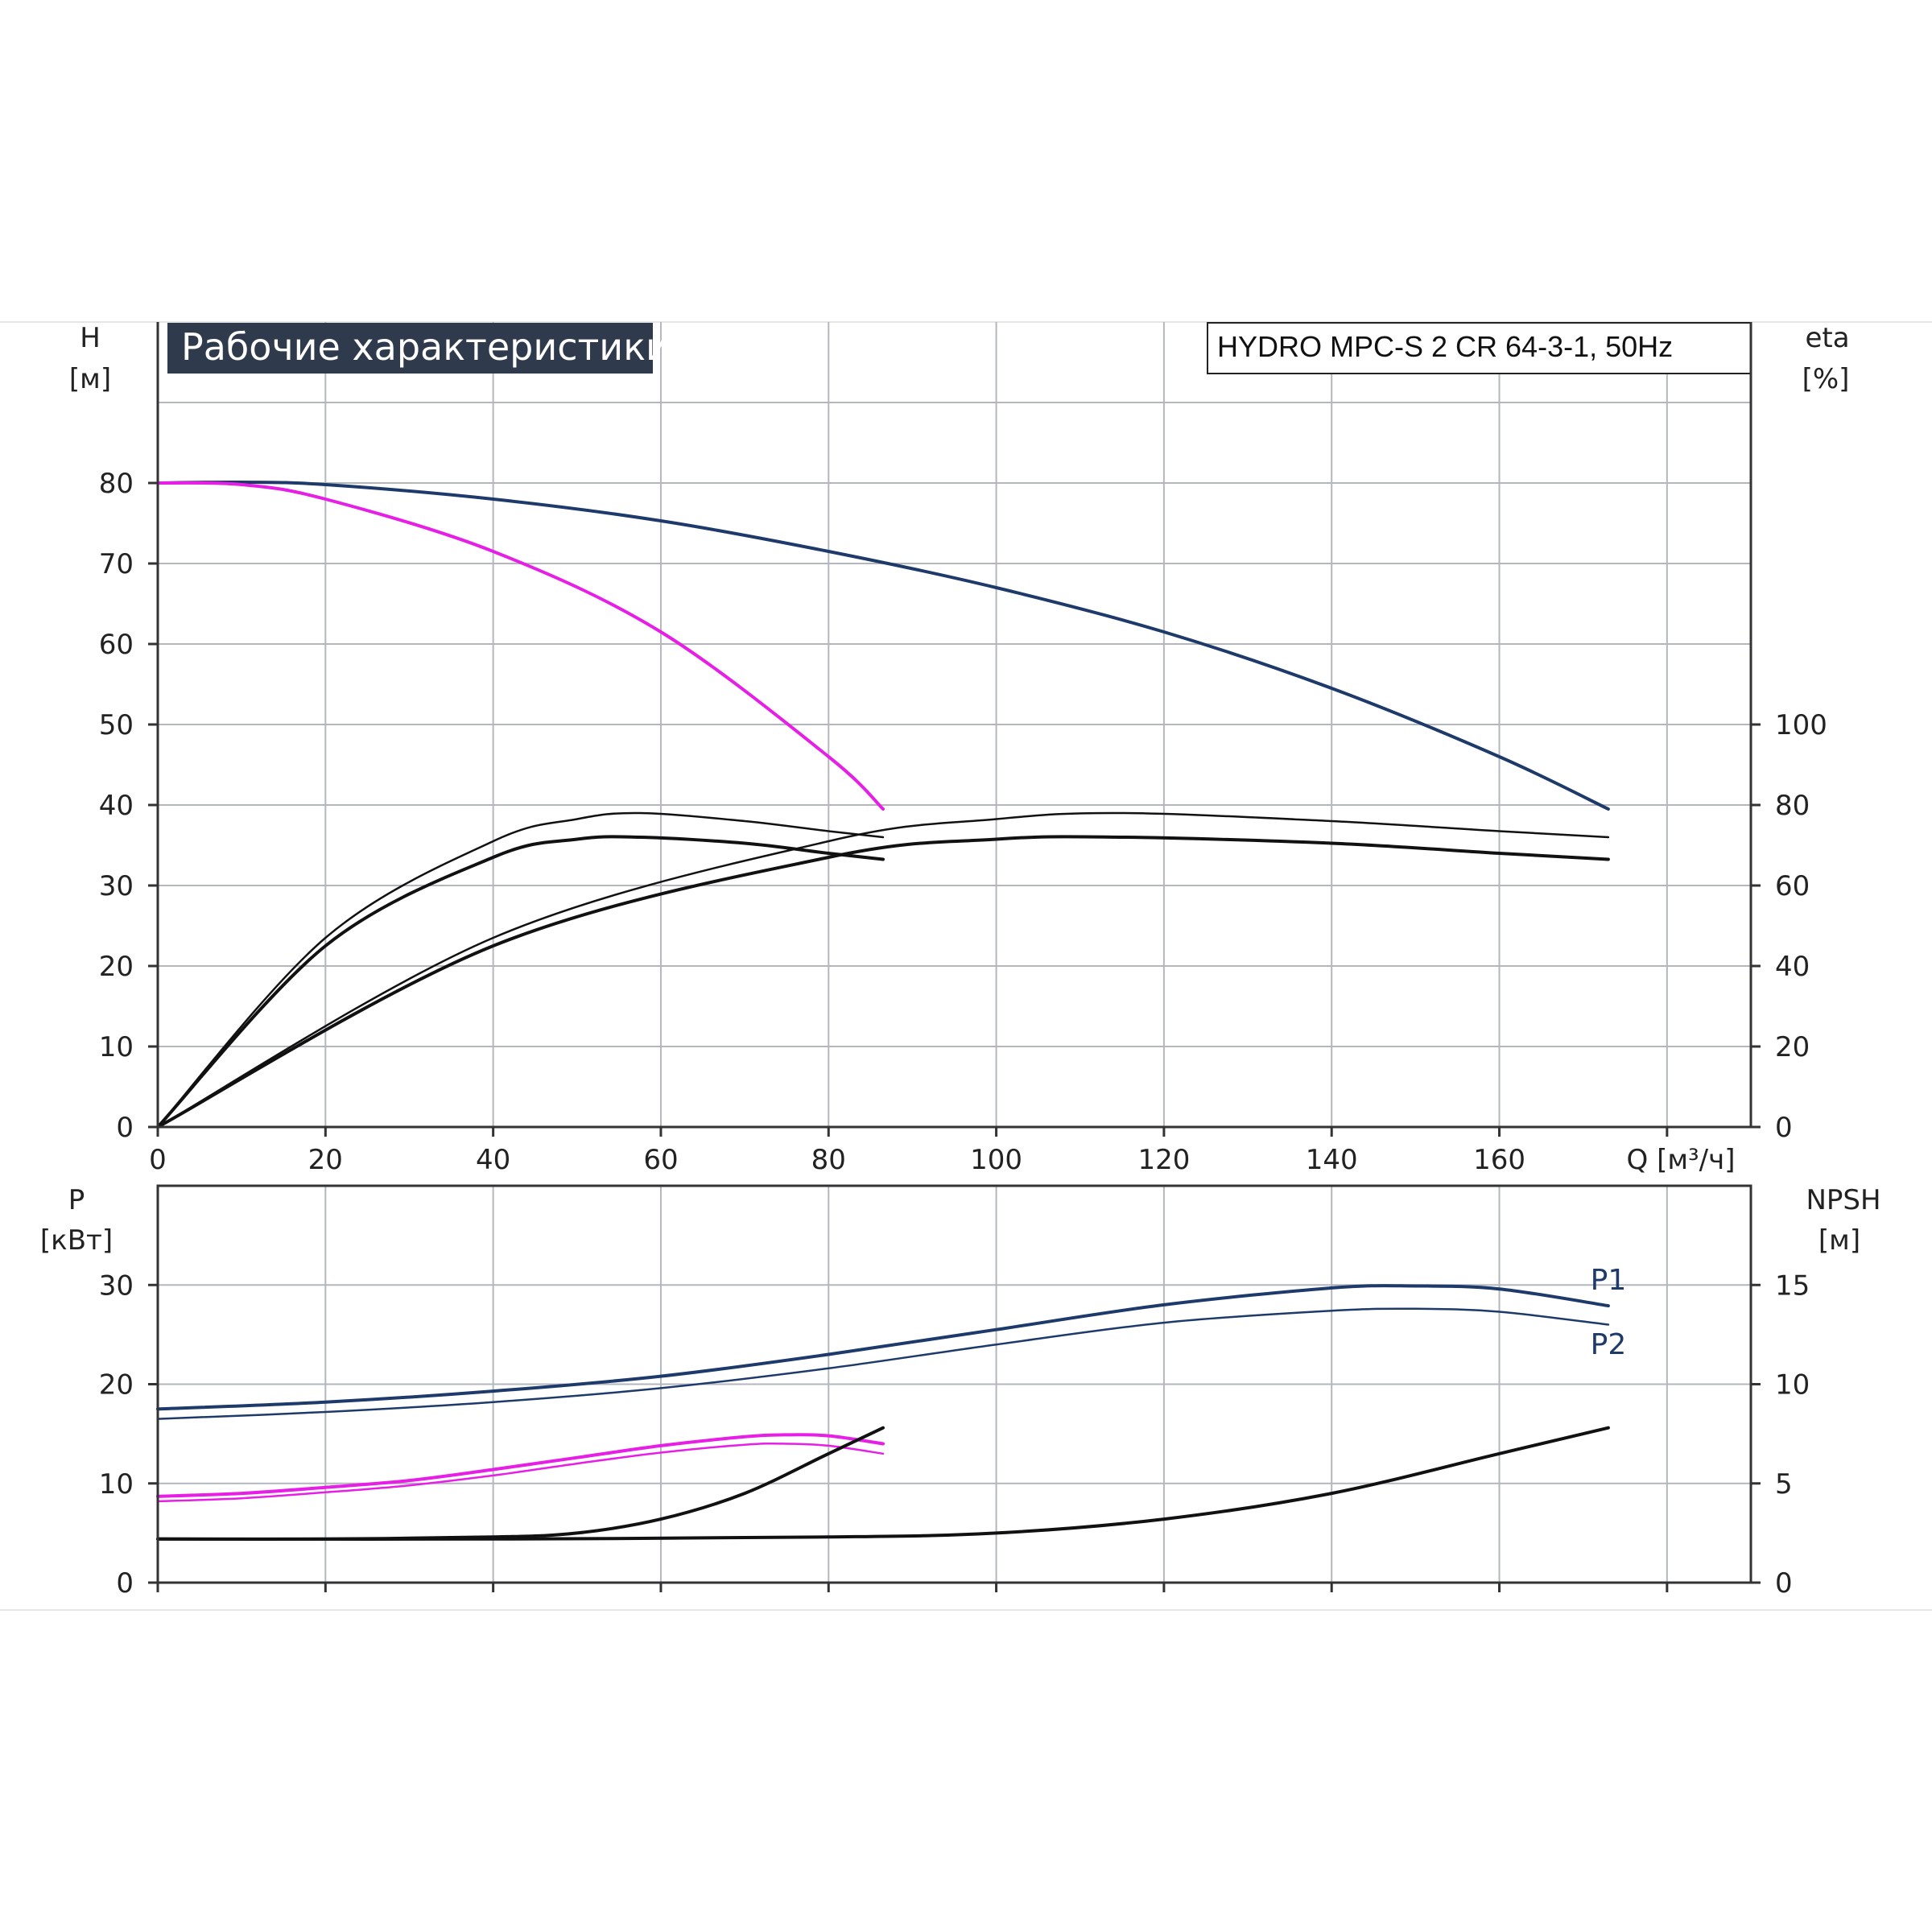 This screenshot has height=1932, width=1932. Describe the element at coordinates (116, 484) in the screenshot. I see `y-tick-label: 80` at that location.